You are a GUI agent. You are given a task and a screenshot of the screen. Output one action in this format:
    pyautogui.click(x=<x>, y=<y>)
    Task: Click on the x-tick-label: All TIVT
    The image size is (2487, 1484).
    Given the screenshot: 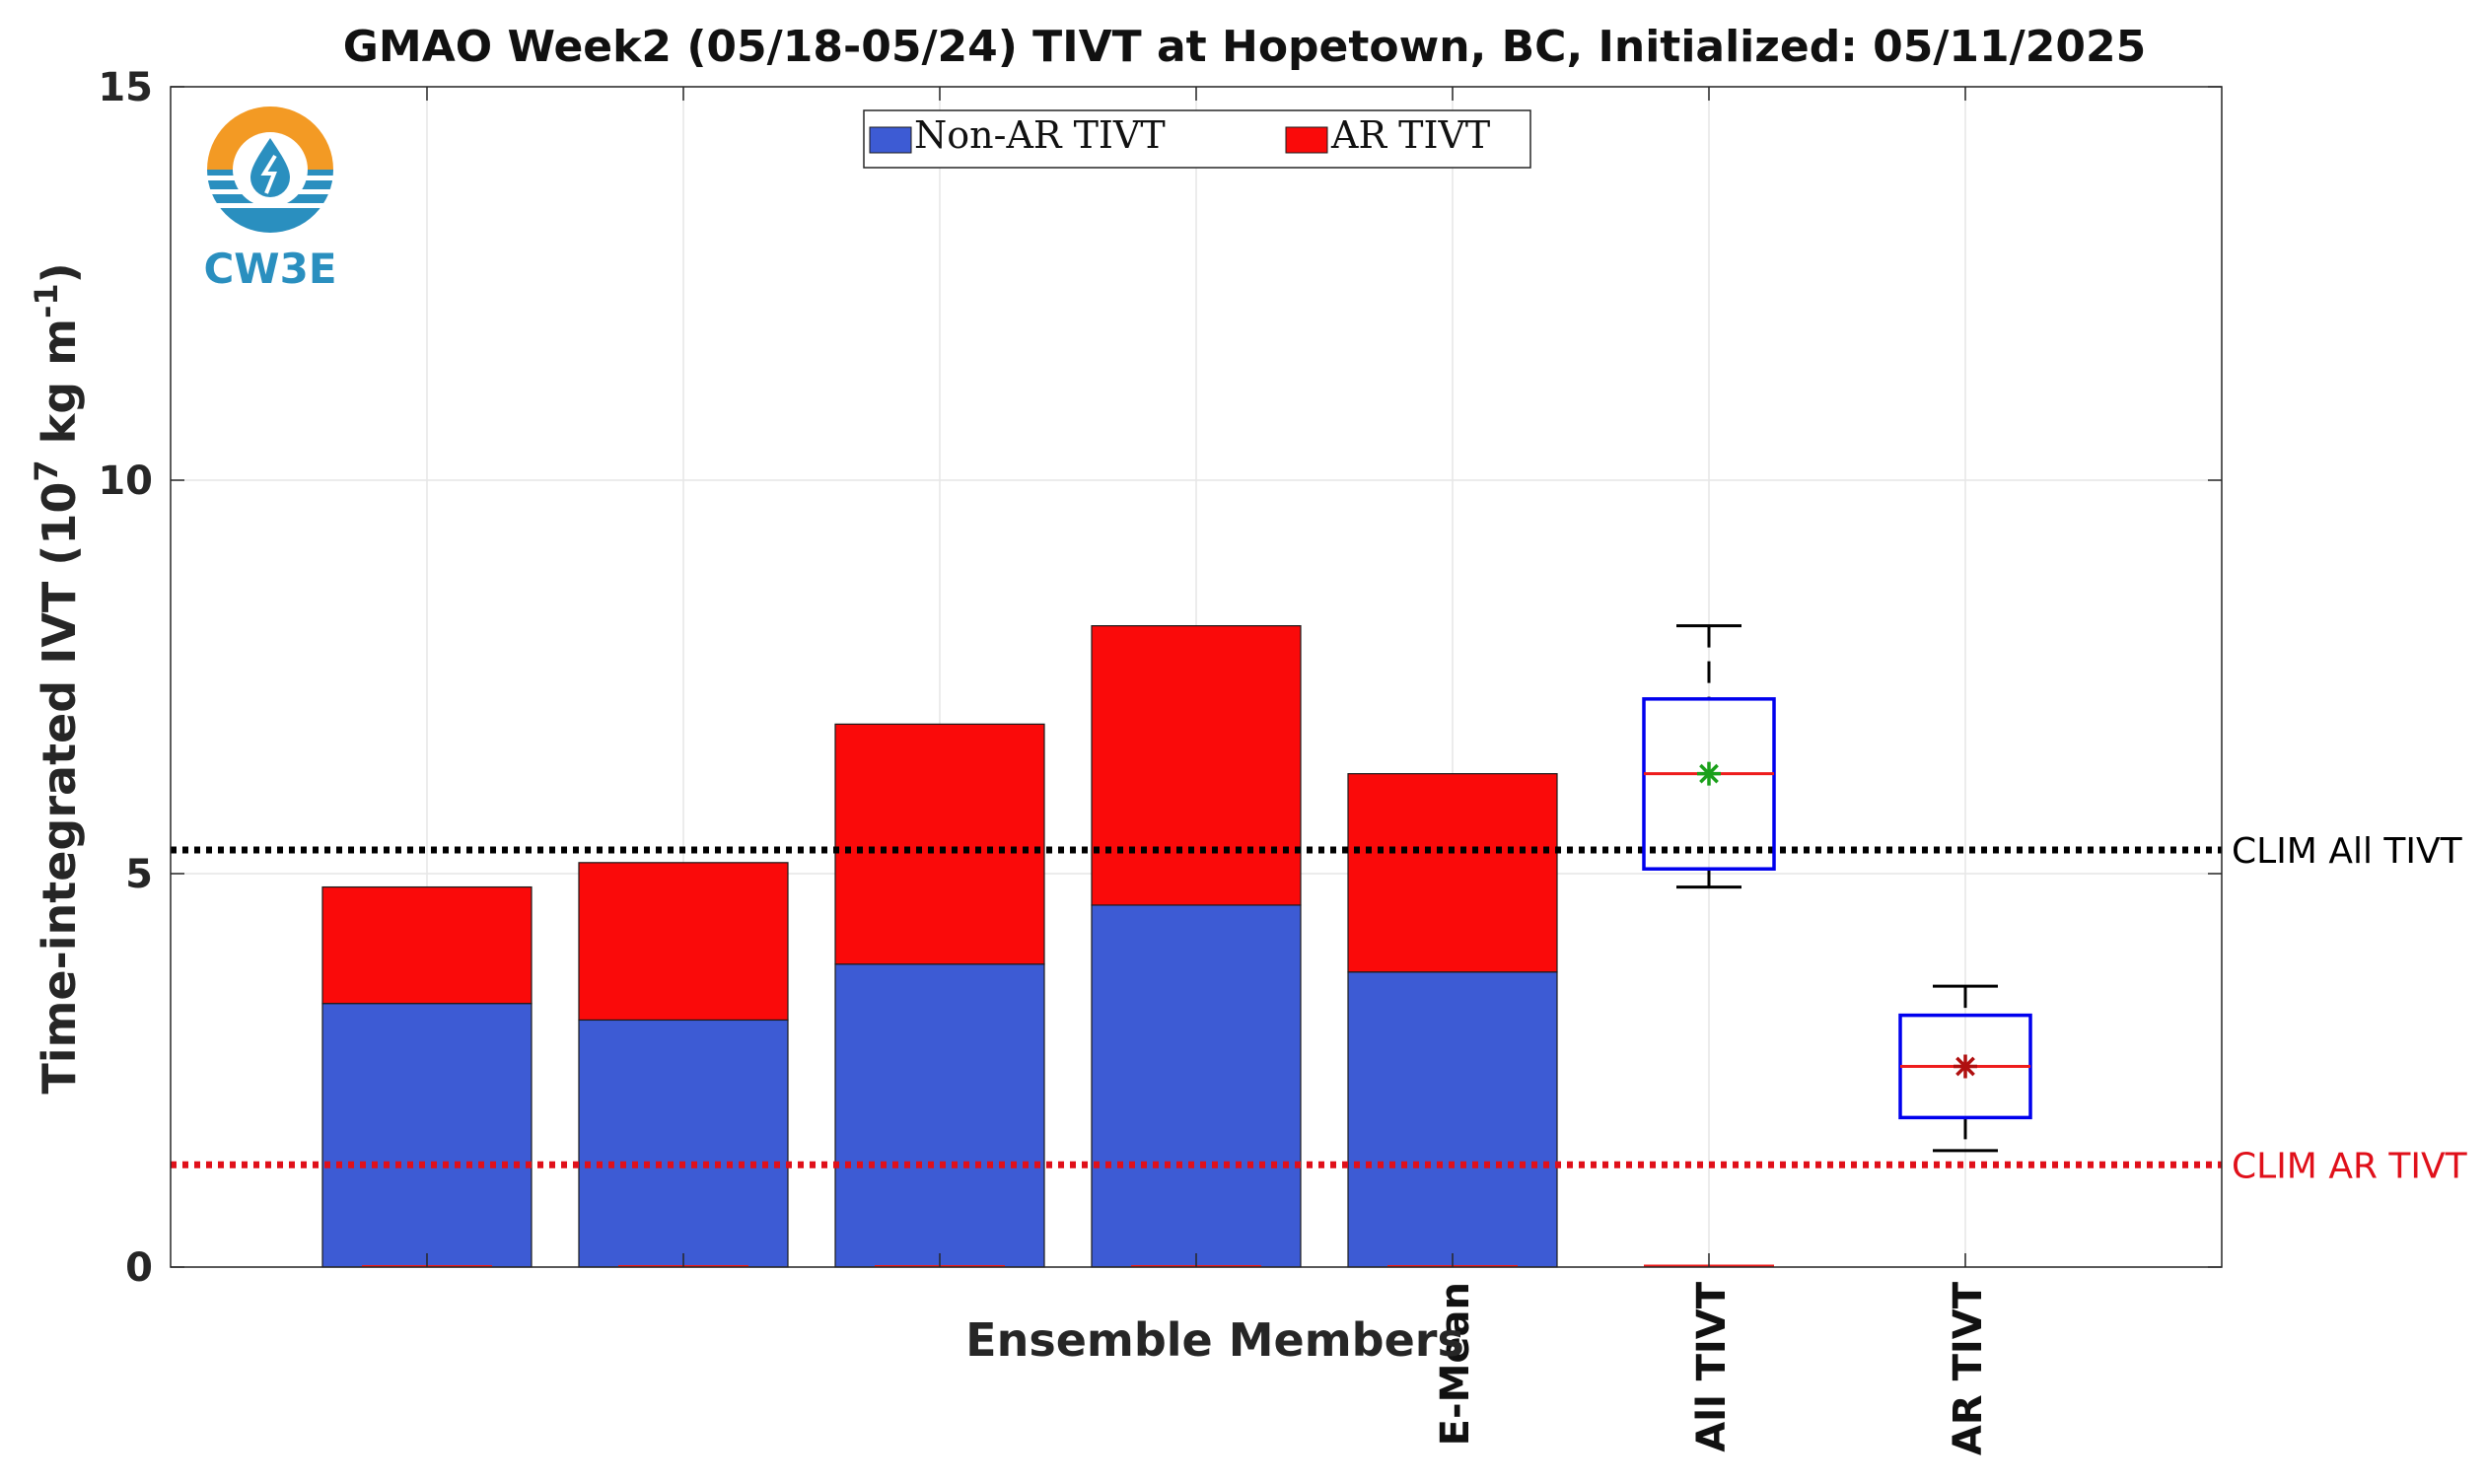 What is the action you would take?
    pyautogui.click(x=1712, y=1366)
    